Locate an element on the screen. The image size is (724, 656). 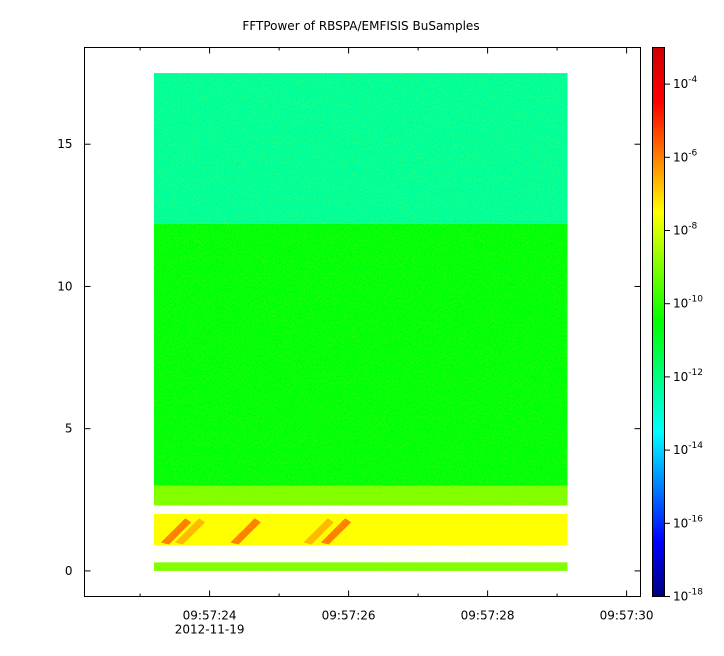
colorbar is located at coordinates (658, 322).